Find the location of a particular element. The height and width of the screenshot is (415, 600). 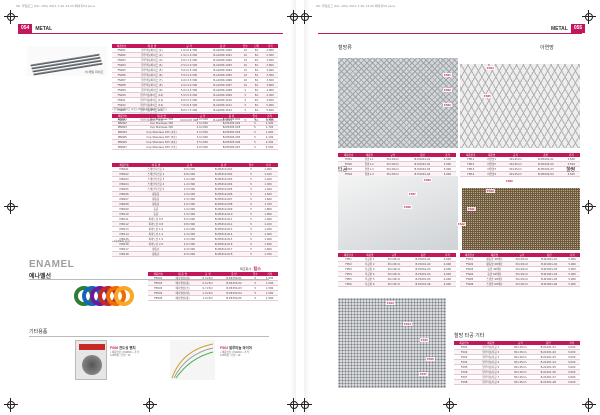

table-cell: B-A1080-1093 is located at coordinates (222, 65).